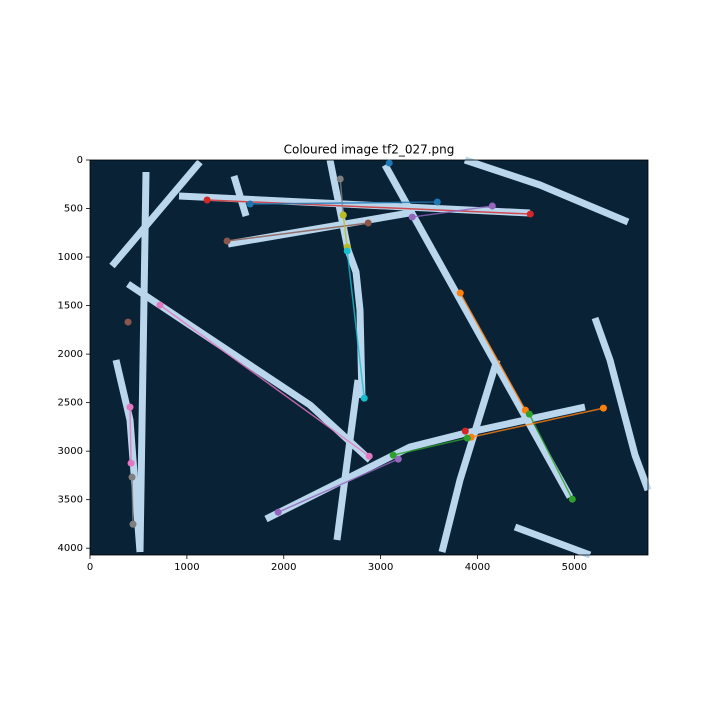  What do you see at coordinates (369, 150) in the screenshot?
I see `chart-title: Coloured image tf2_027.png` at bounding box center [369, 150].